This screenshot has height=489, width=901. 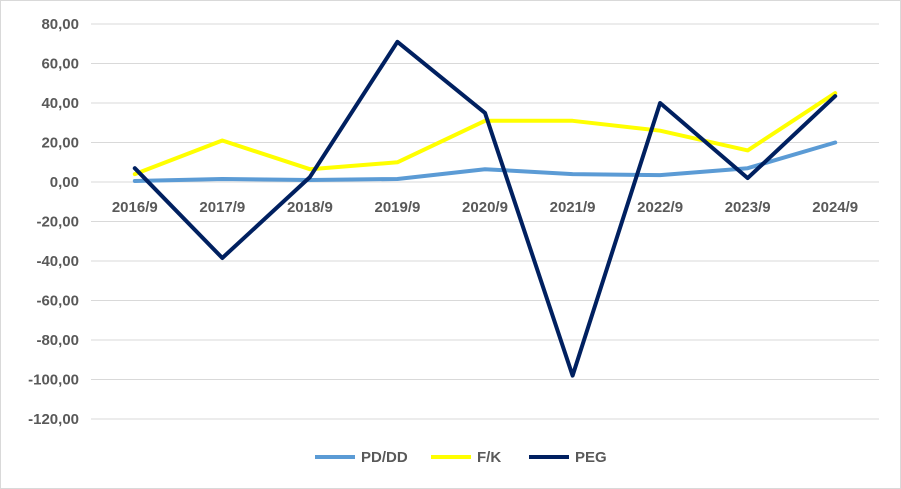 What do you see at coordinates (57, 261) in the screenshot?
I see `y-tick-label: -40,00` at bounding box center [57, 261].